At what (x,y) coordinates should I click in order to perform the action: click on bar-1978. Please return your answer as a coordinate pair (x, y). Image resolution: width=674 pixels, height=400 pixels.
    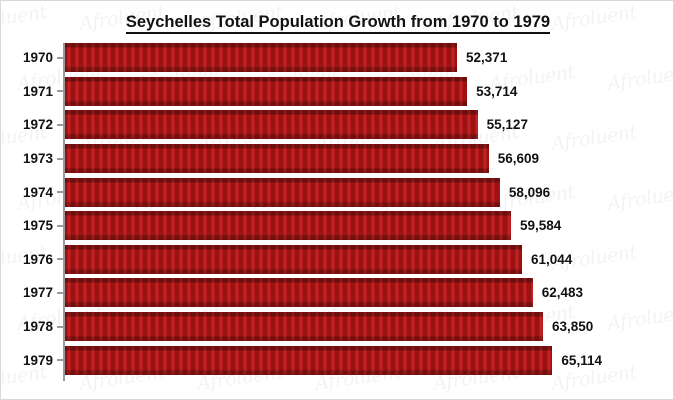
    Looking at the image, I should click on (304, 327).